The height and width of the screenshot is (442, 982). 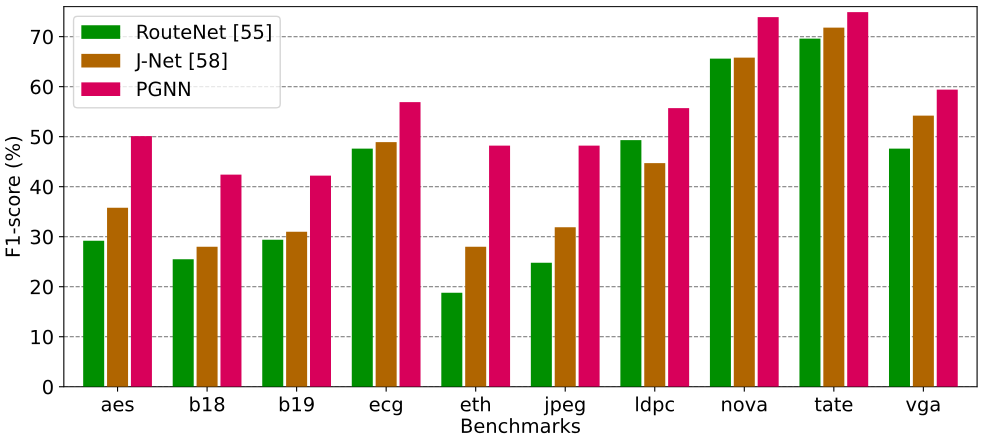 I want to click on y-tick-label: 60, so click(x=41, y=87).